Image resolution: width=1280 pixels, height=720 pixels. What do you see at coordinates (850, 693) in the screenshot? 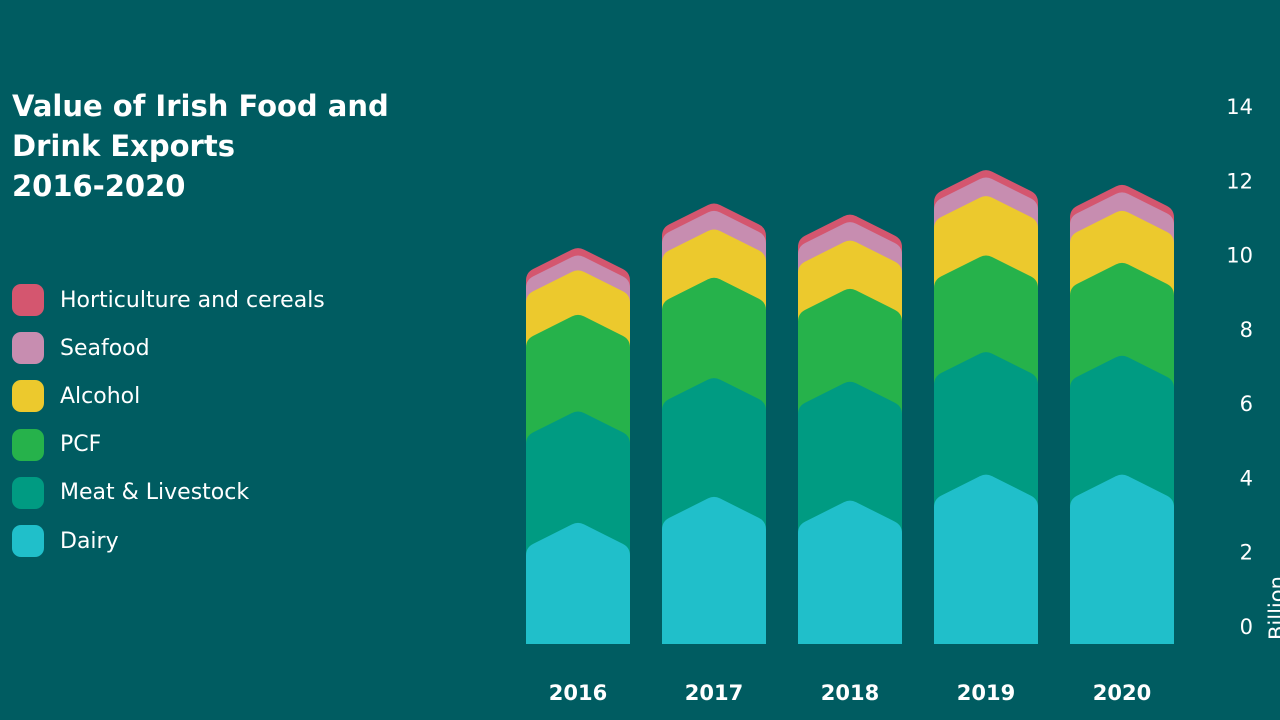
I see `x-tick-label-2018: 2018` at bounding box center [850, 693].